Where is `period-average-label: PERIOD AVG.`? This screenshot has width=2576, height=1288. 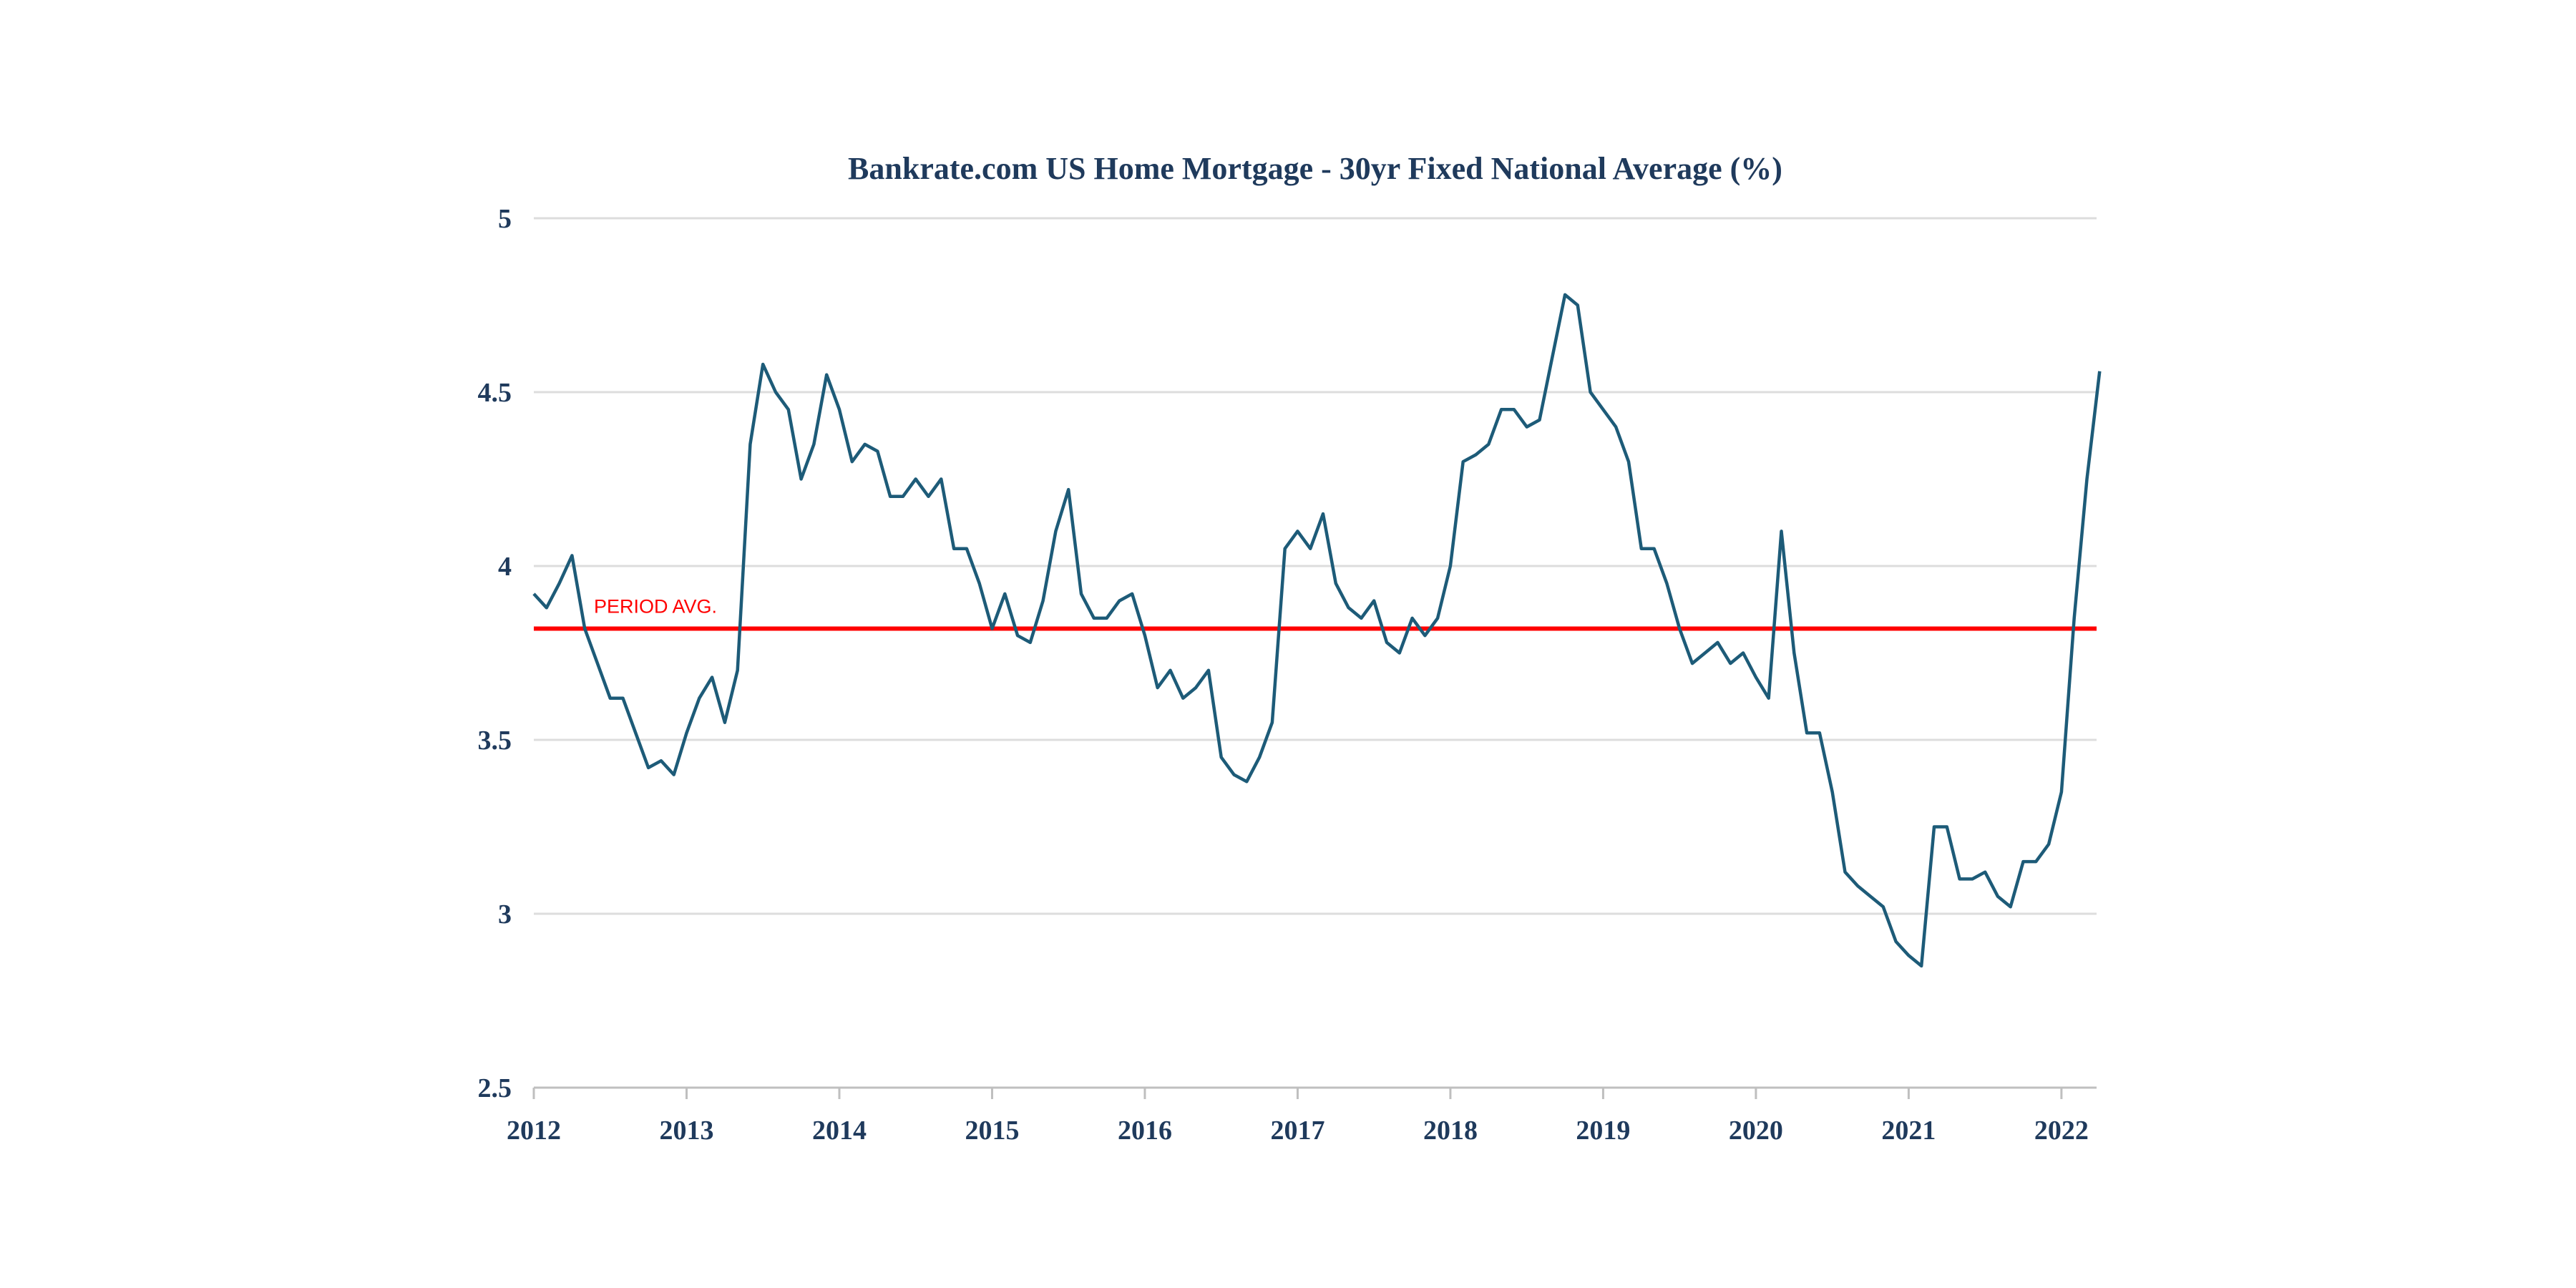
period-average-label: PERIOD AVG. is located at coordinates (655, 606).